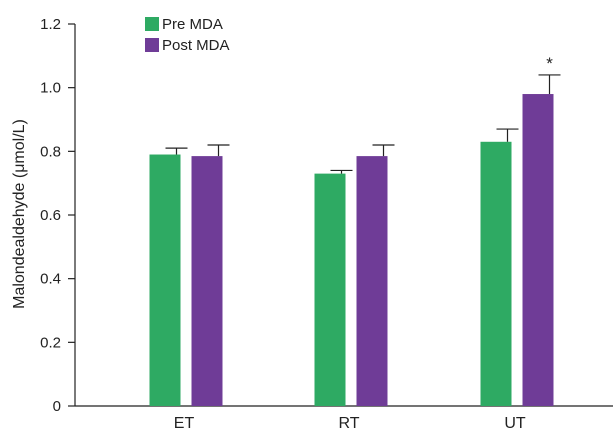 Image resolution: width=614 pixels, height=437 pixels. I want to click on legend-label: Post MDA, so click(196, 45).